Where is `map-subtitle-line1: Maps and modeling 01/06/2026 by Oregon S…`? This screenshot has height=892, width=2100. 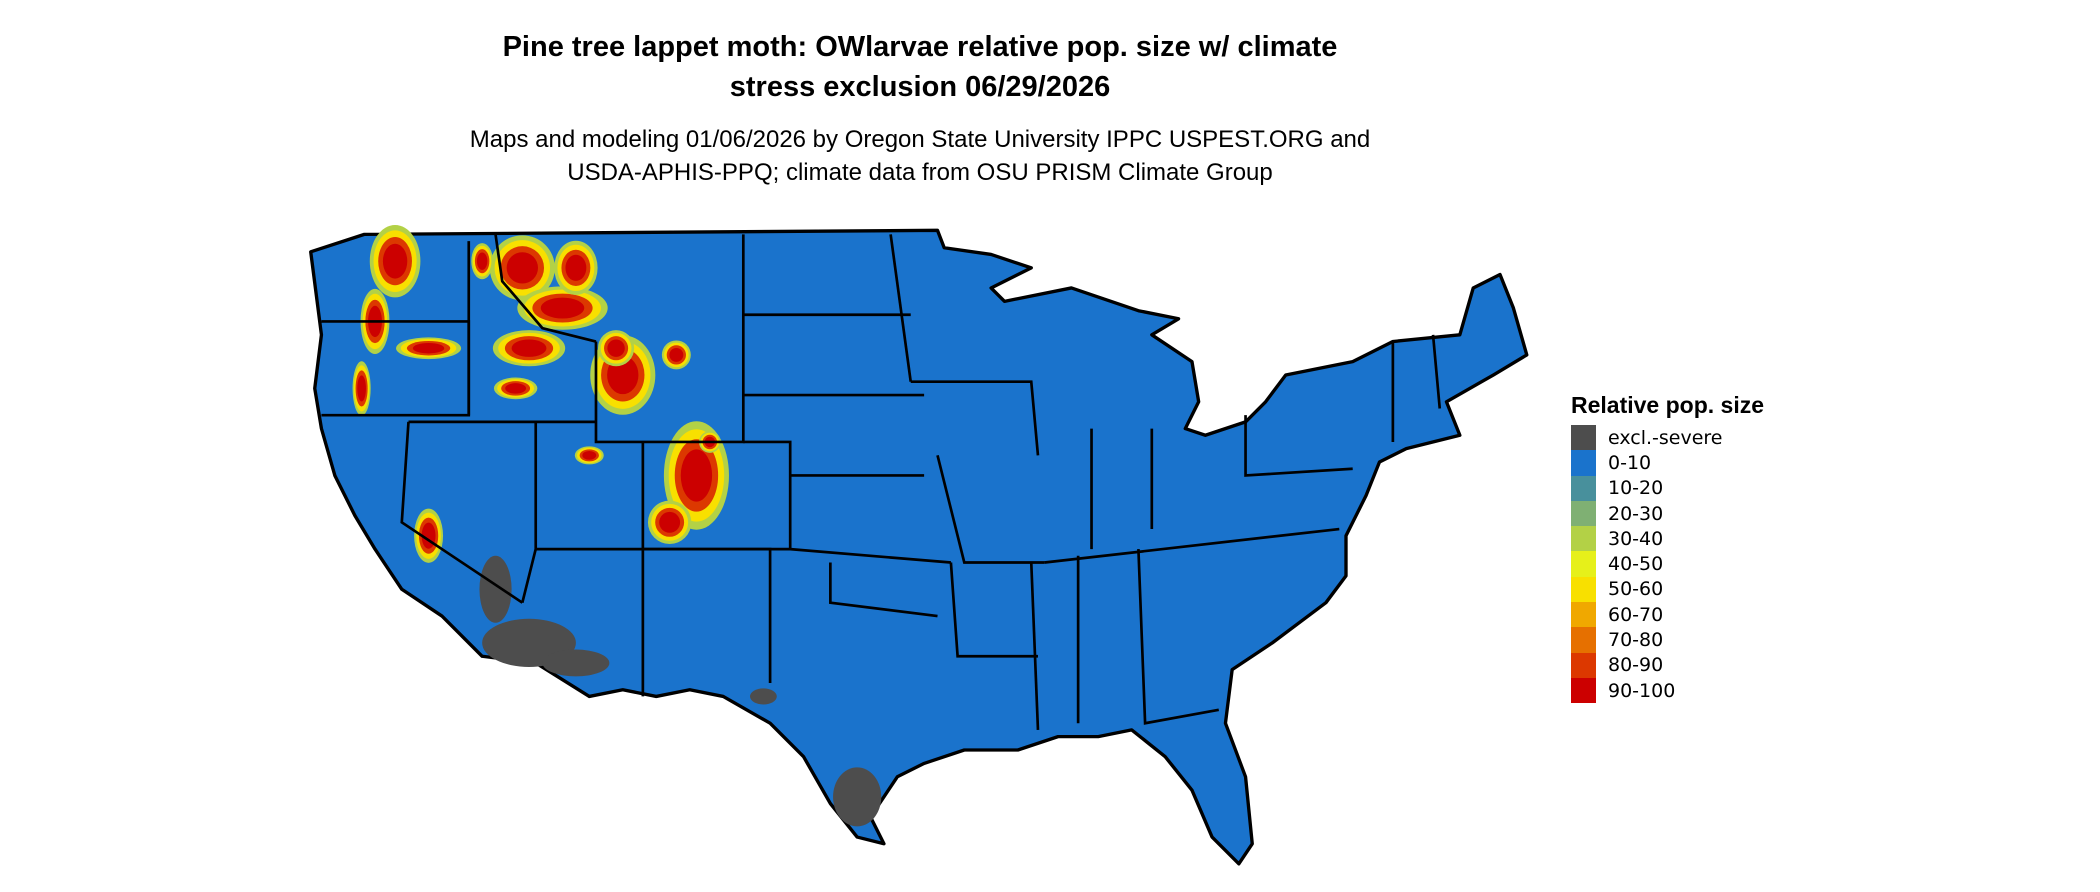
map-subtitle-line1: Maps and modeling 01/06/2026 by Oregon S… is located at coordinates (920, 139).